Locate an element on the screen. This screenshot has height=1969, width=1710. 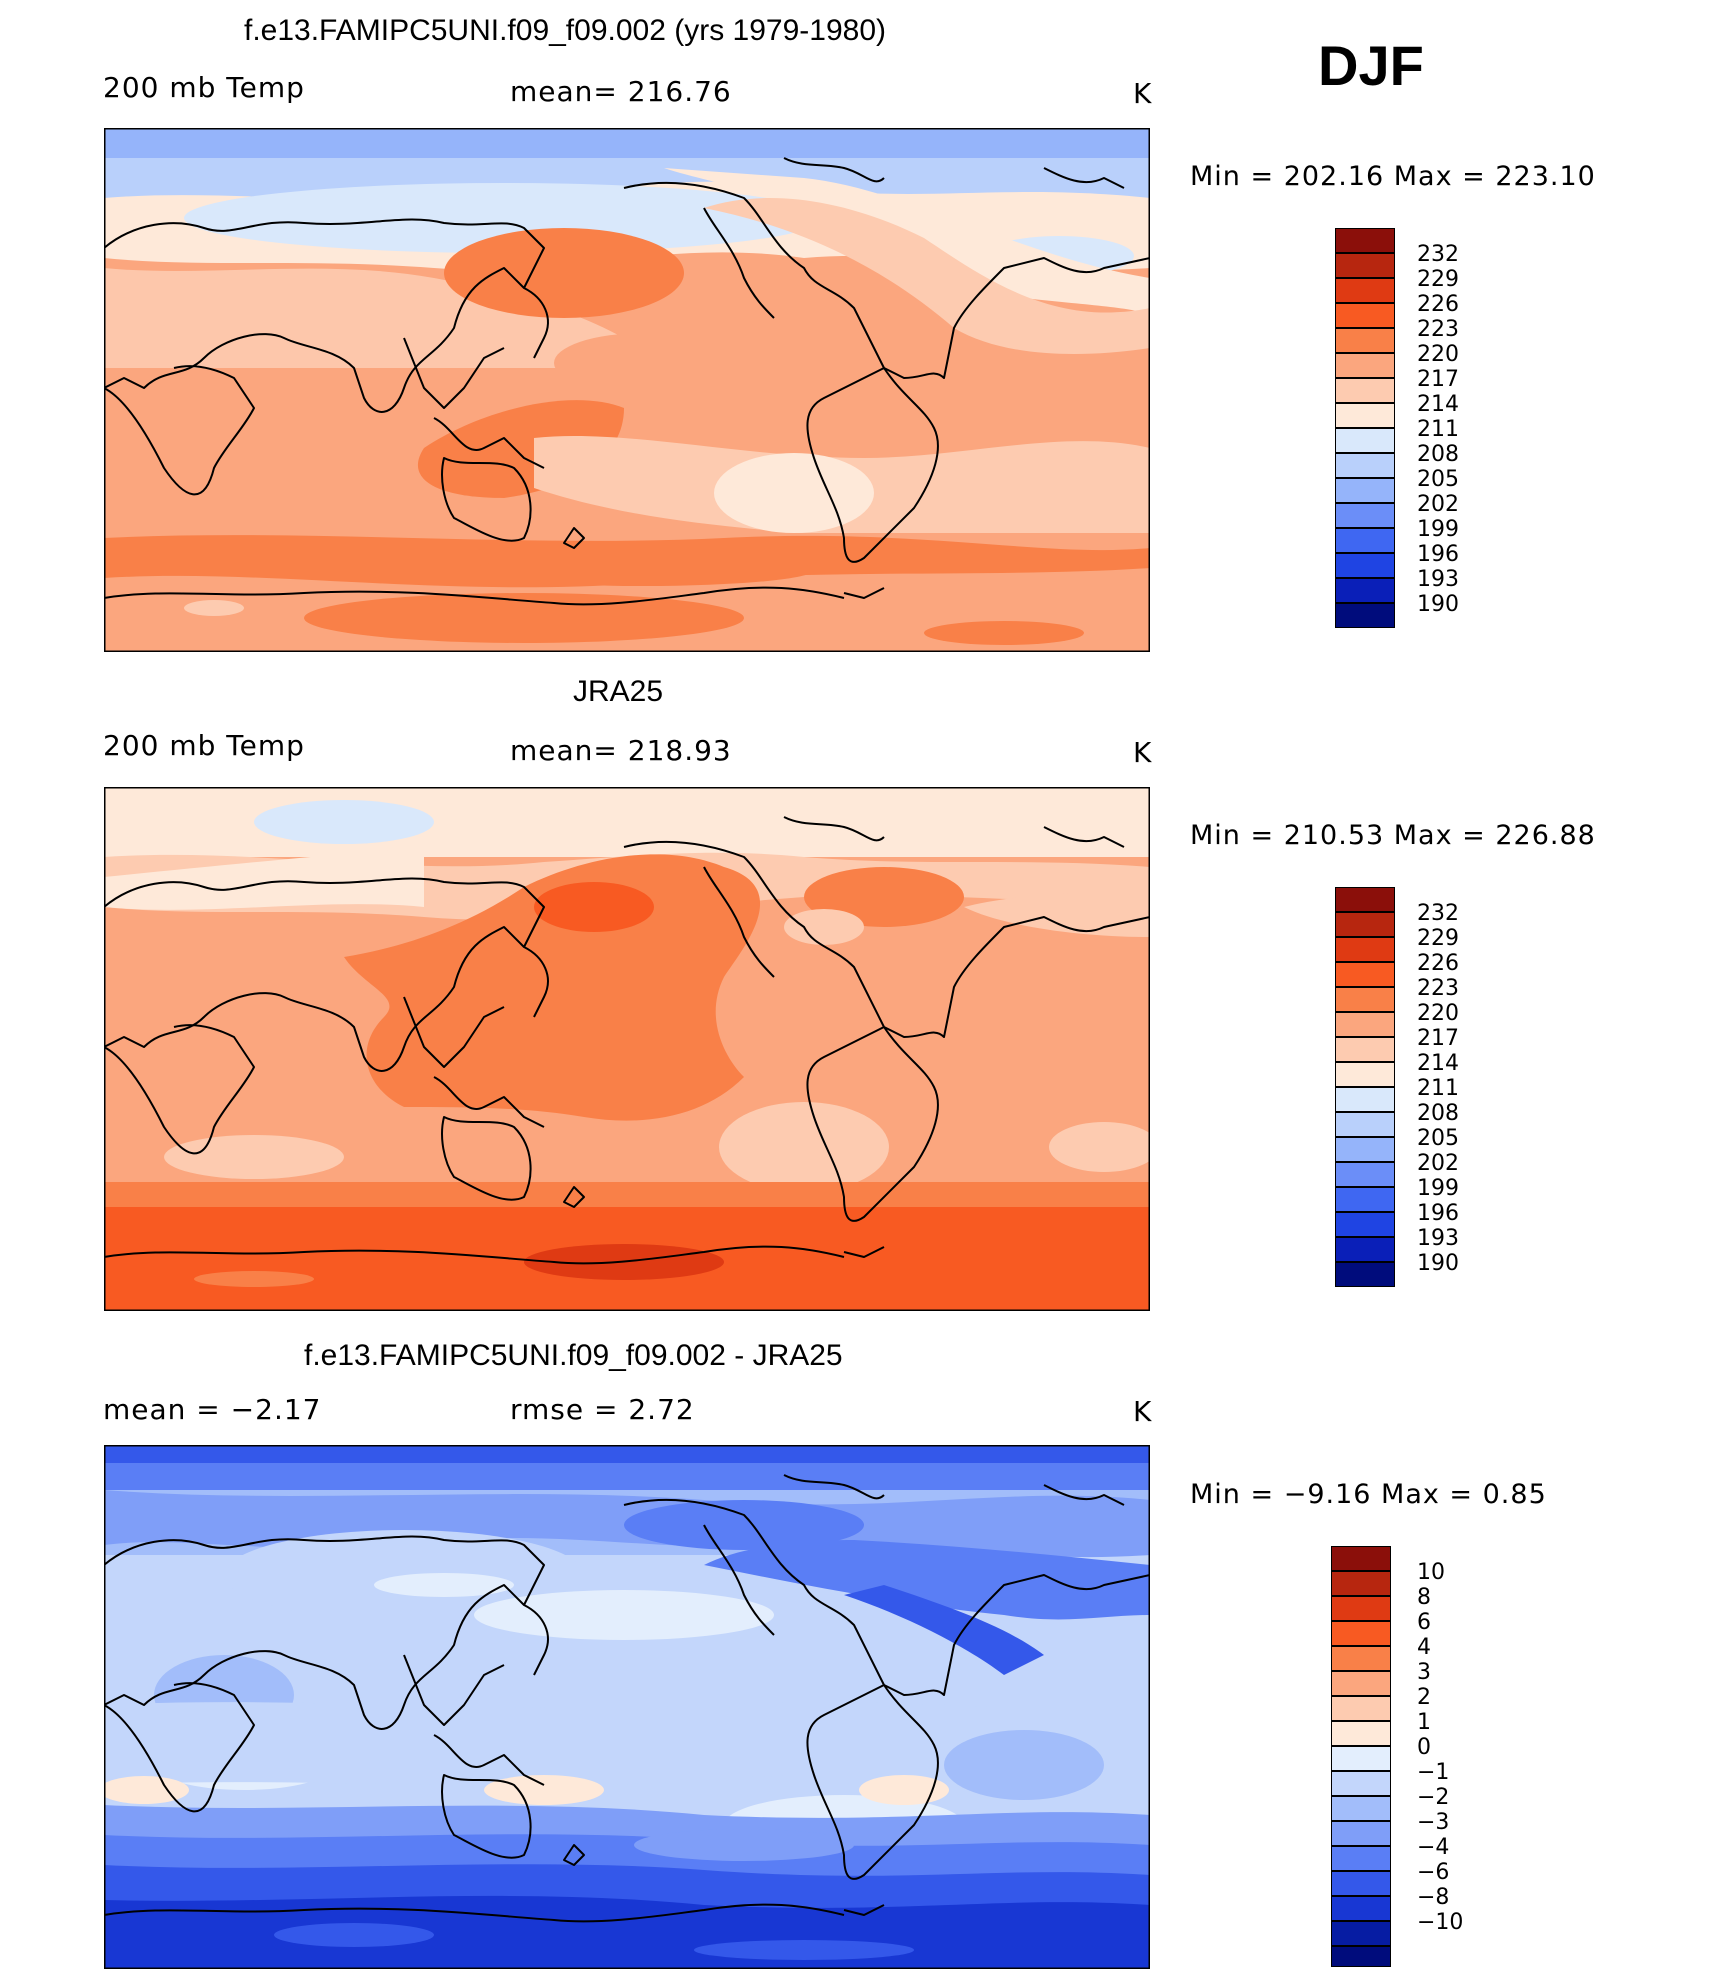
panel2-colorbar-tick: 205 is located at coordinates (1438, 1138).